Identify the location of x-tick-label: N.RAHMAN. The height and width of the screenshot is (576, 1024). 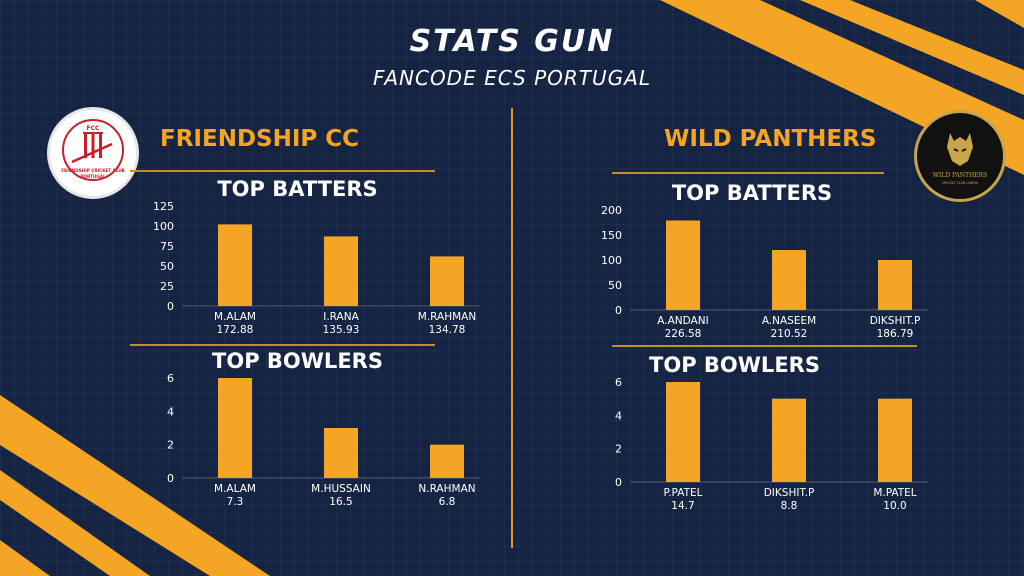
(446, 489).